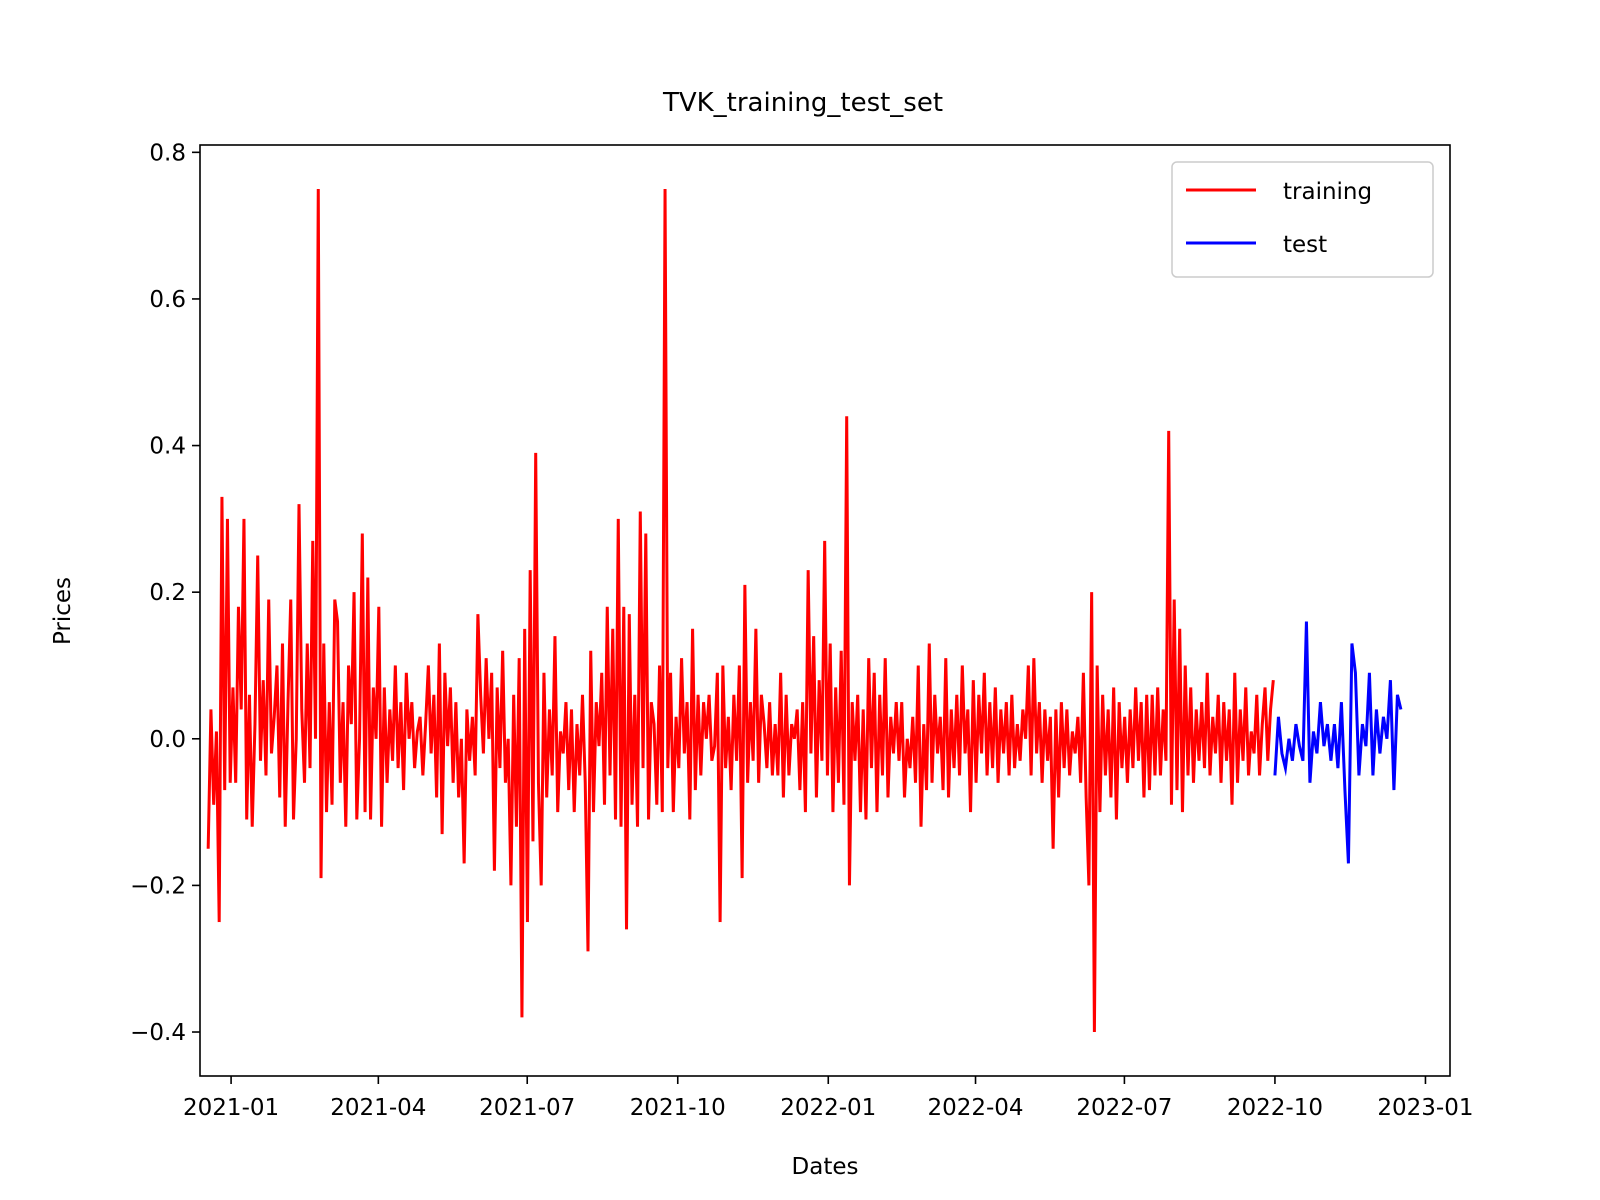 The image size is (1600, 1200). I want to click on y-tick-label: 0.4, so click(167, 447).